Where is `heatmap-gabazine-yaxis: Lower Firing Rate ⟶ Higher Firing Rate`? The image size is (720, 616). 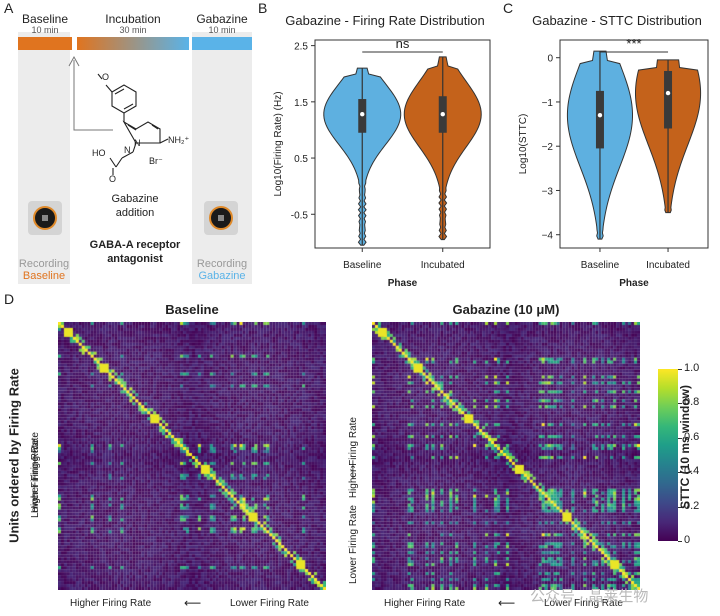
heatmap-gabazine-yaxis: Lower Firing Rate ⟶ Higher Firing Rate is located at coordinates (353, 500).